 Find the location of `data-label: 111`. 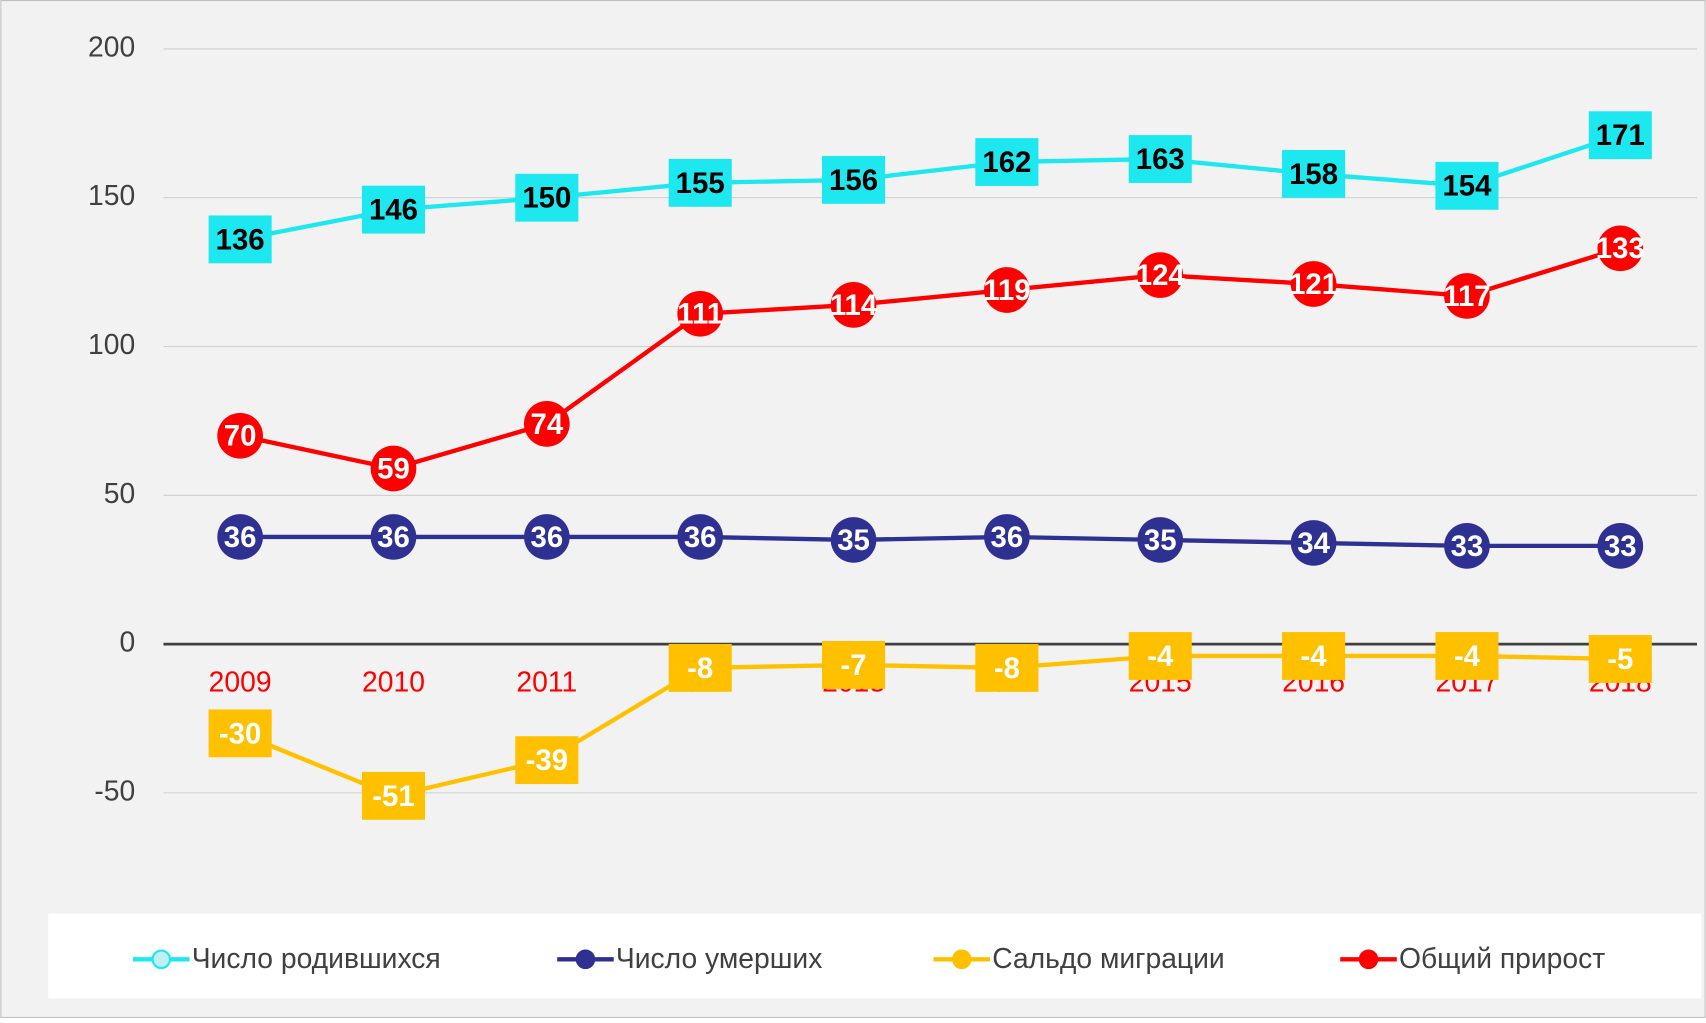

data-label: 111 is located at coordinates (700, 314).